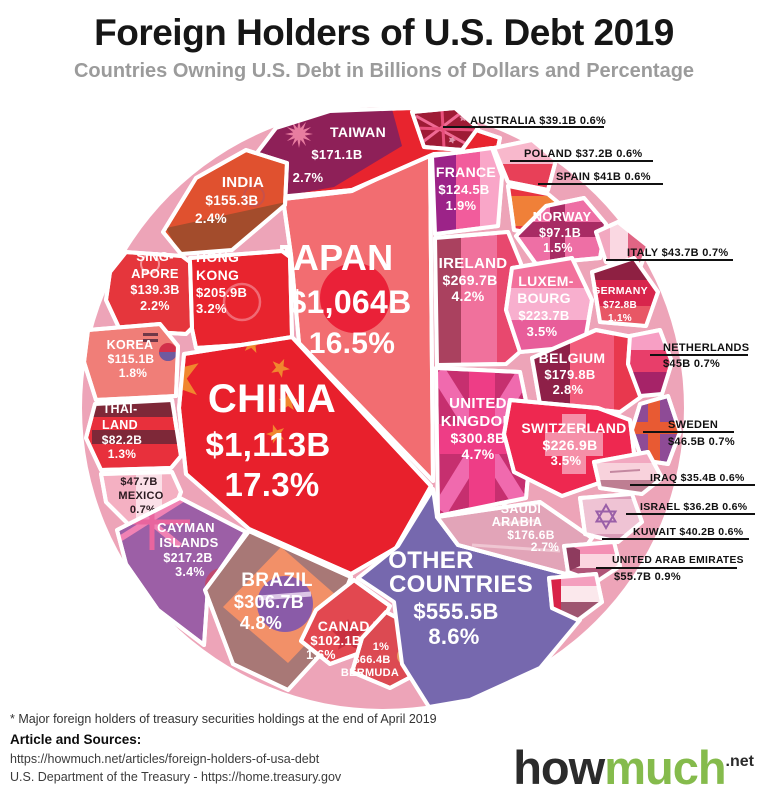 The width and height of the screenshot is (768, 799). What do you see at coordinates (568, 389) in the screenshot?
I see `cell-label-belgium-2: 2.8%` at bounding box center [568, 389].